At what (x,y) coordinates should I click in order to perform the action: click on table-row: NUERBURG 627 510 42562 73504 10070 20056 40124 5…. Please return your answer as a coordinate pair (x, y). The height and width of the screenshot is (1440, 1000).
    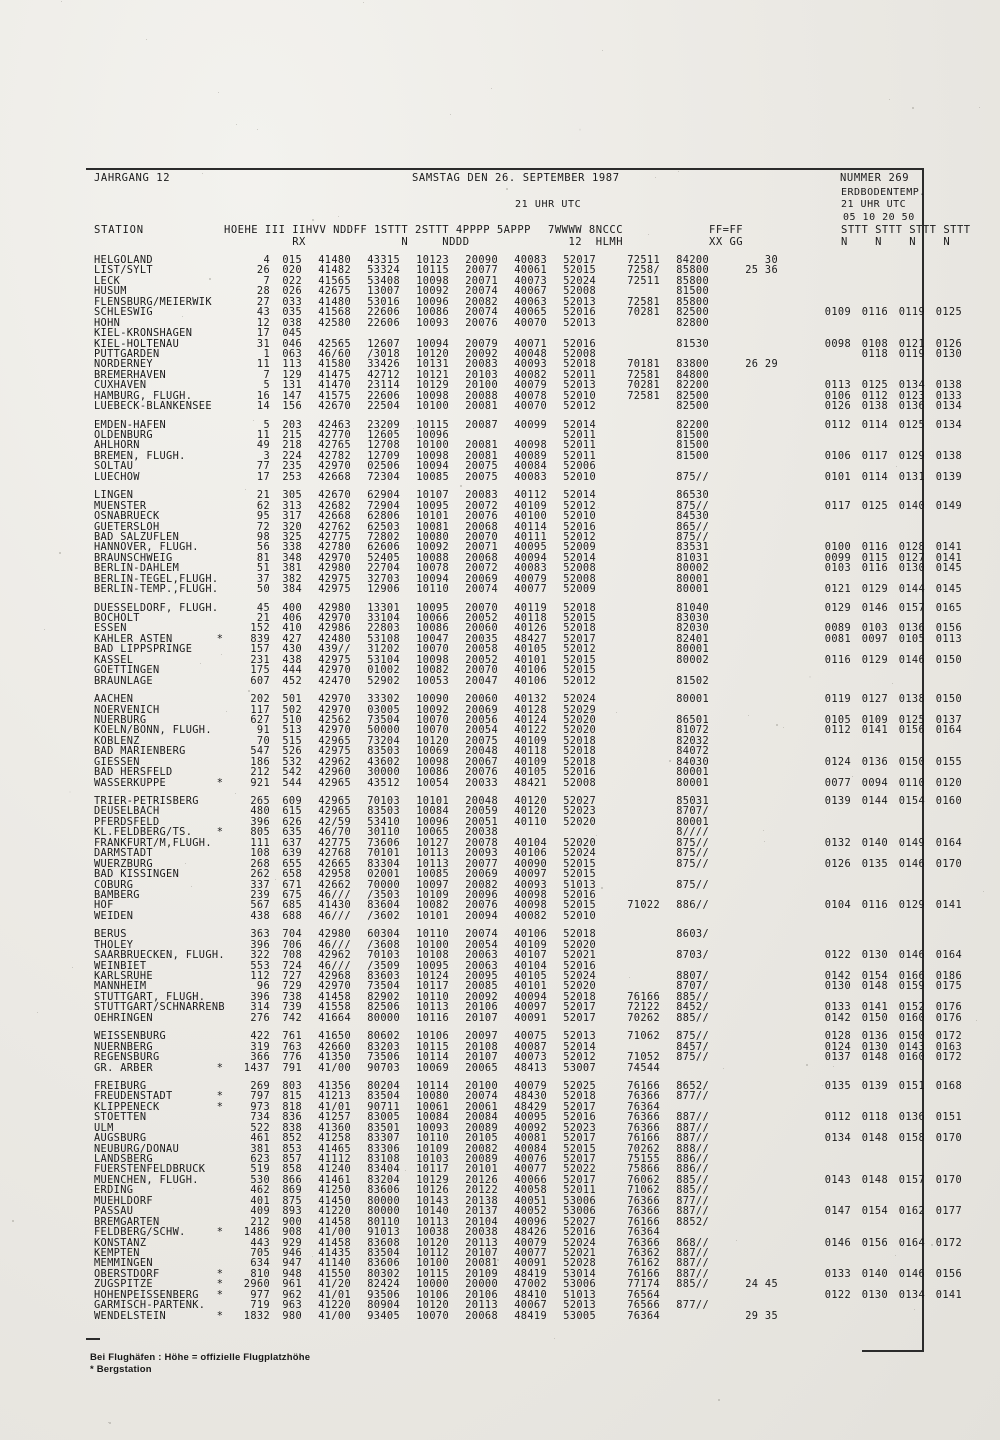
    Looking at the image, I should click on (500, 719).